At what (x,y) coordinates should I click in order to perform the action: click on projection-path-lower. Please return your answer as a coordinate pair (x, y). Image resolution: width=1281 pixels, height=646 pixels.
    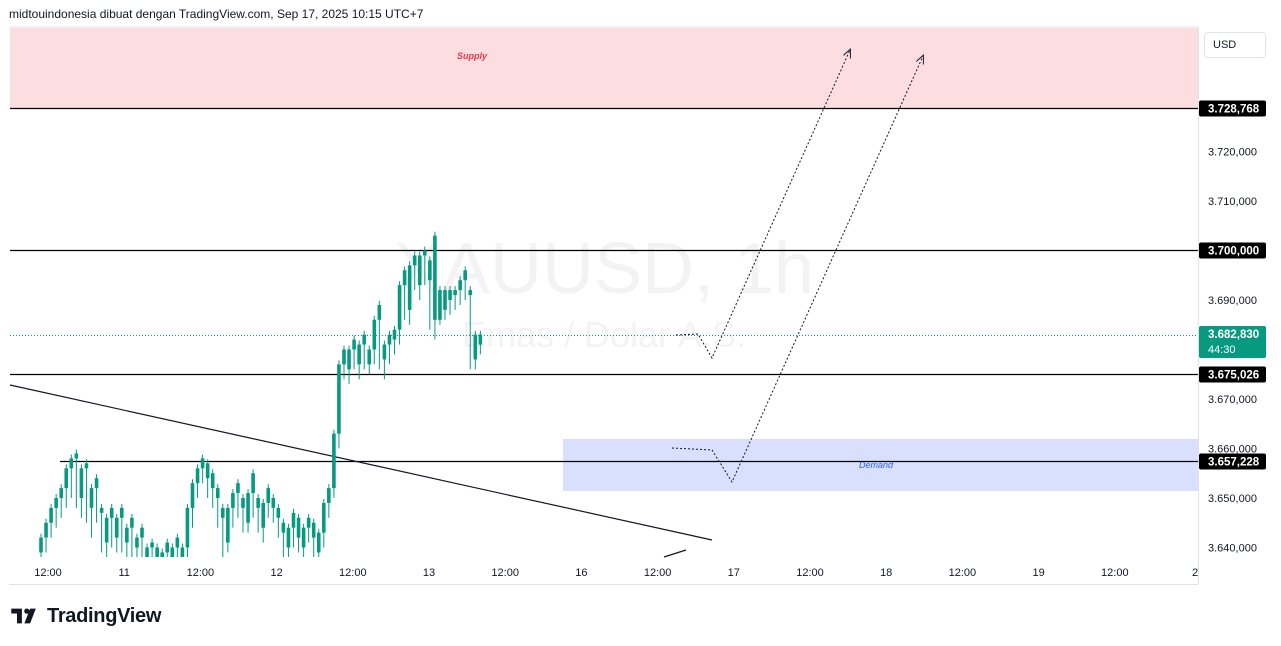
    Looking at the image, I should click on (797, 270).